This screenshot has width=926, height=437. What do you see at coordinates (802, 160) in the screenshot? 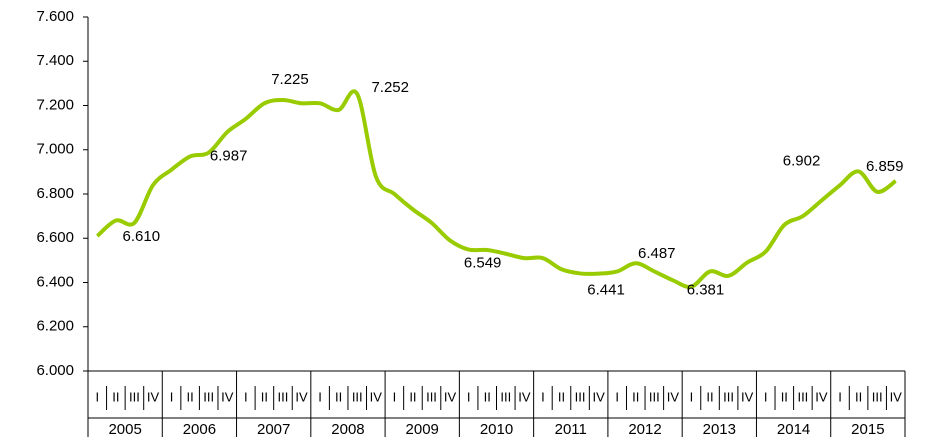
I see `data-label: 6.902` at bounding box center [802, 160].